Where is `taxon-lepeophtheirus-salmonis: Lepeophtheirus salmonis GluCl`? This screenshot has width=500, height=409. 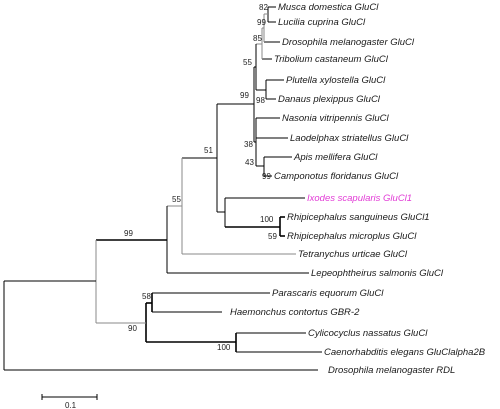
taxon-lepeophtheirus-salmonis: Lepeophtheirus salmonis GluCl is located at coordinates (377, 273).